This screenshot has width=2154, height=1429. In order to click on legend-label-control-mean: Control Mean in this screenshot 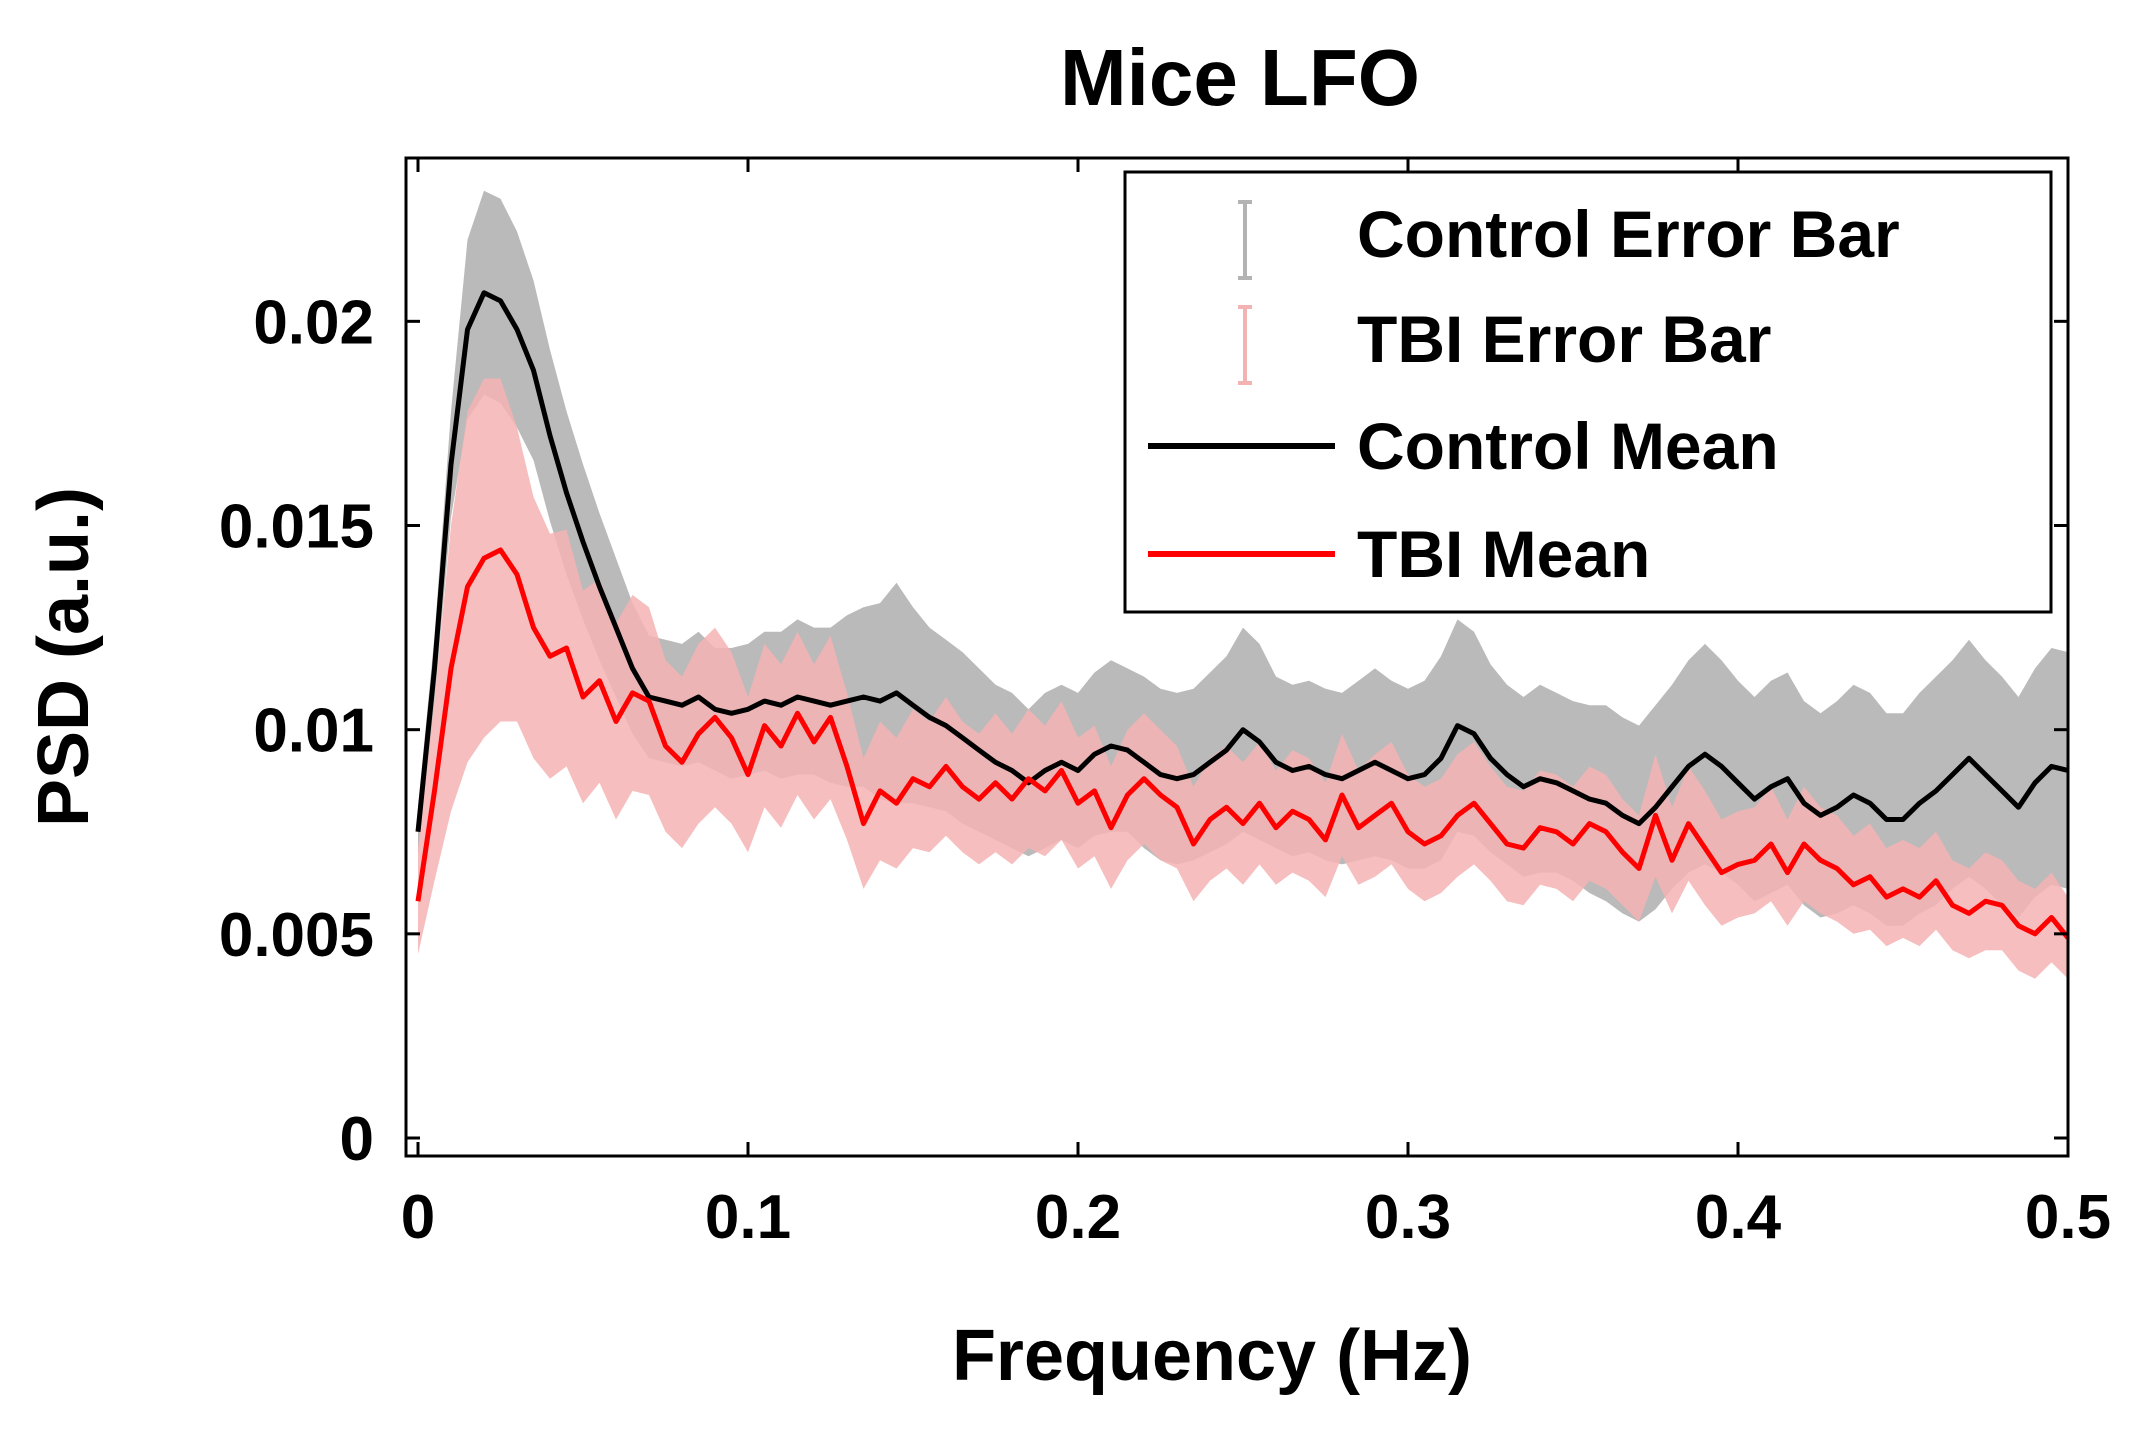, I will do `click(1568, 446)`.